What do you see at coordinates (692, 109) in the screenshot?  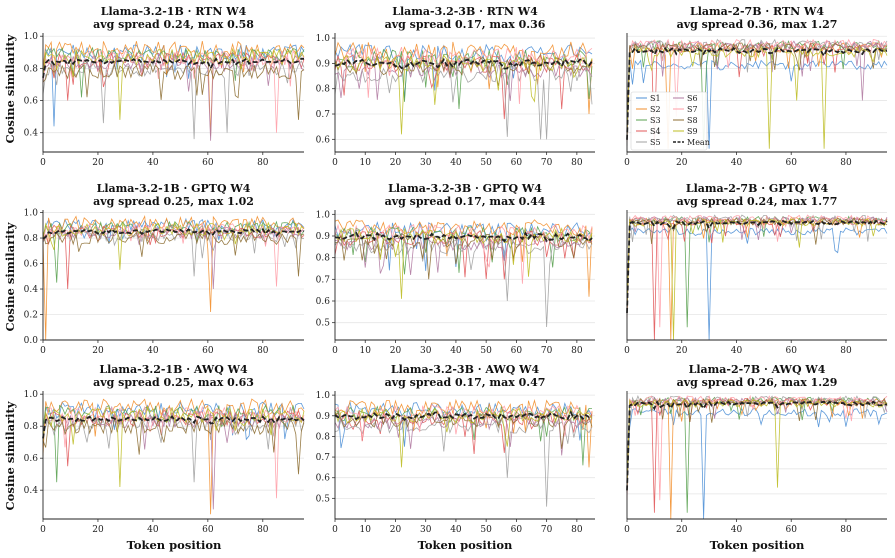 I see `legend-label: S7` at bounding box center [692, 109].